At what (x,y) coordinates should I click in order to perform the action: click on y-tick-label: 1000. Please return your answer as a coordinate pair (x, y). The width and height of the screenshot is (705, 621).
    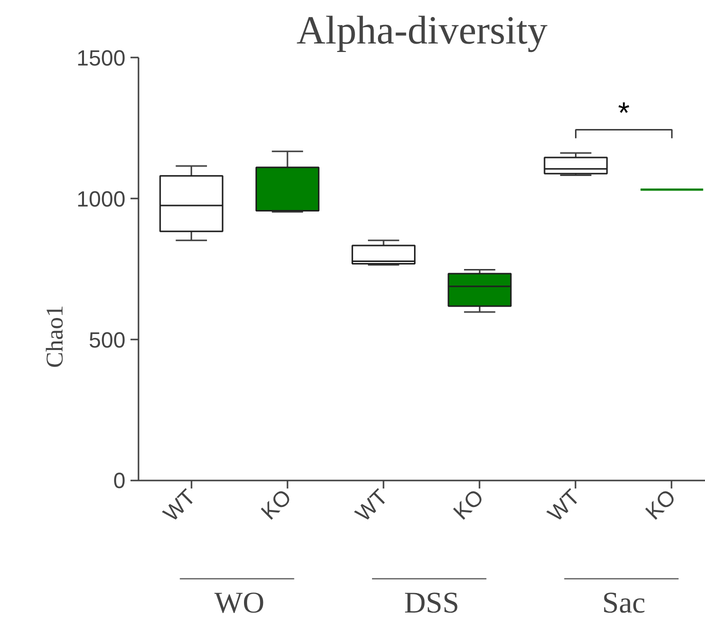
    Looking at the image, I should click on (101, 199).